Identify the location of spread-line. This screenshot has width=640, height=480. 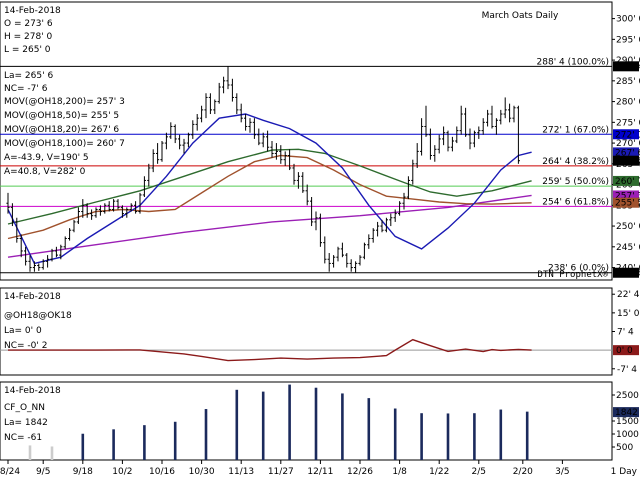
(270, 350).